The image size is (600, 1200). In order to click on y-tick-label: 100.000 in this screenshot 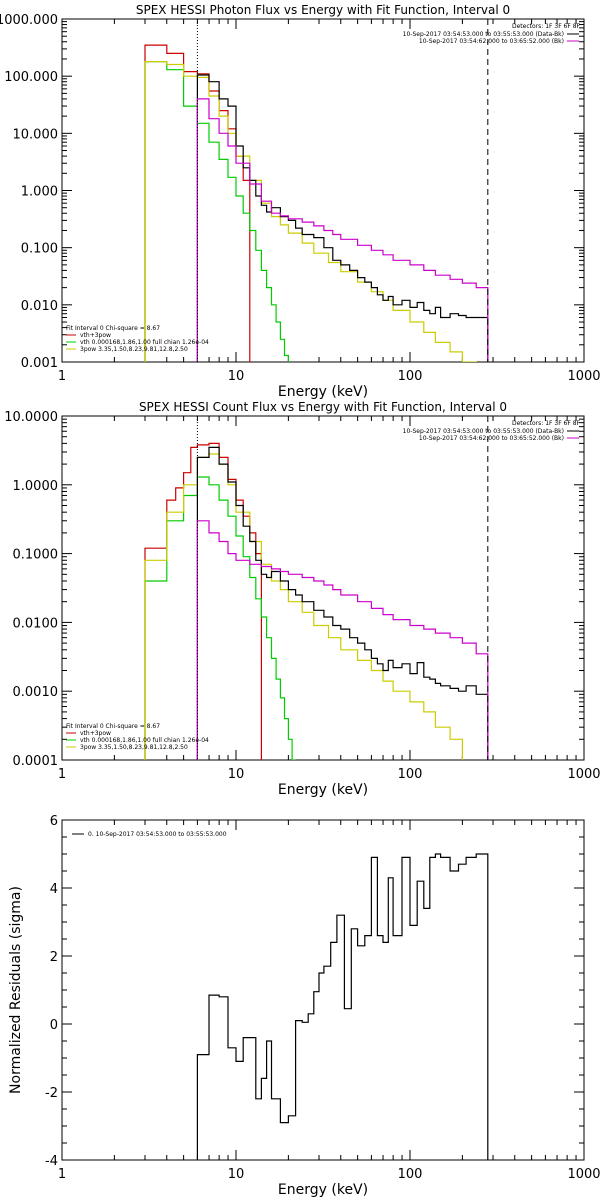, I will do `click(31, 77)`.